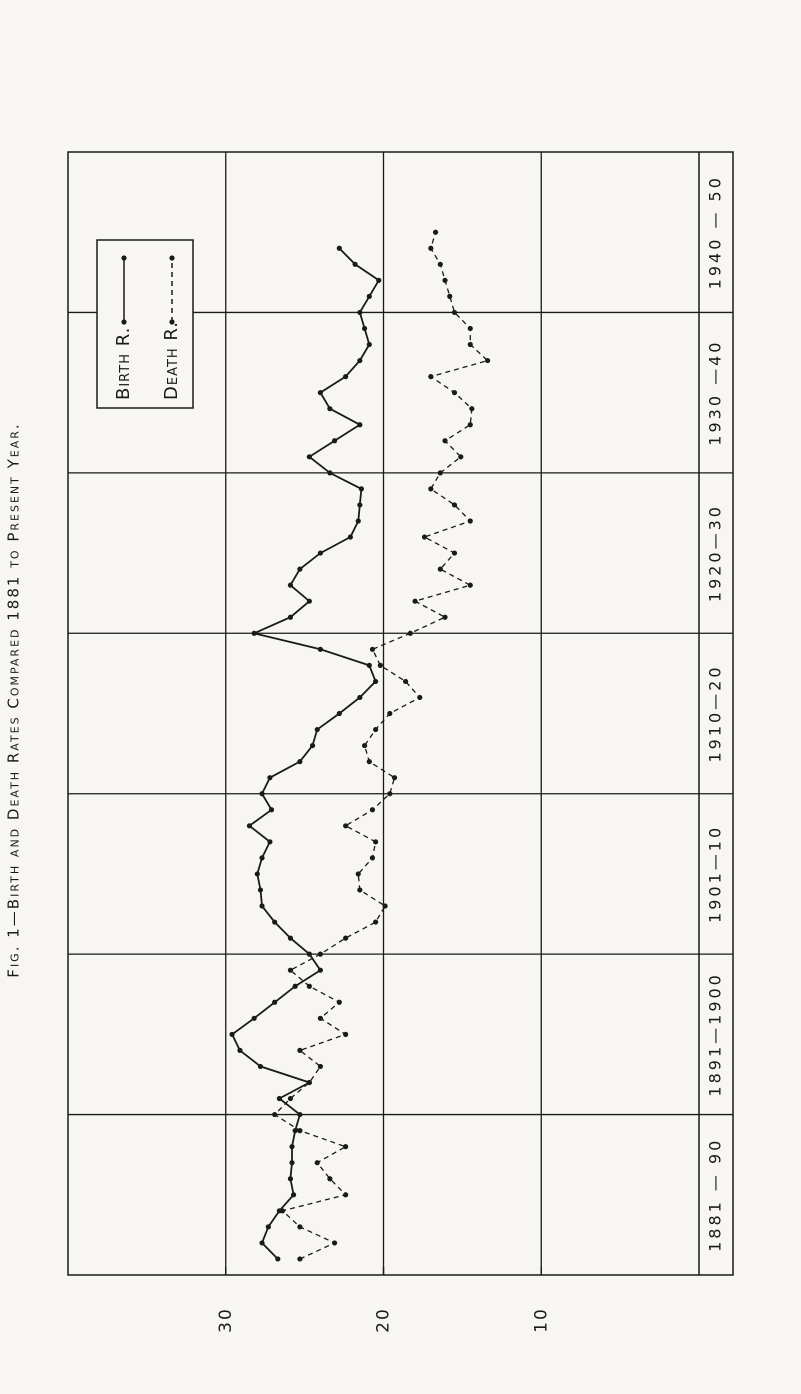 This screenshot has width=801, height=1394. Describe the element at coordinates (715, 1034) in the screenshot. I see `band-label: 1891—1900` at that location.